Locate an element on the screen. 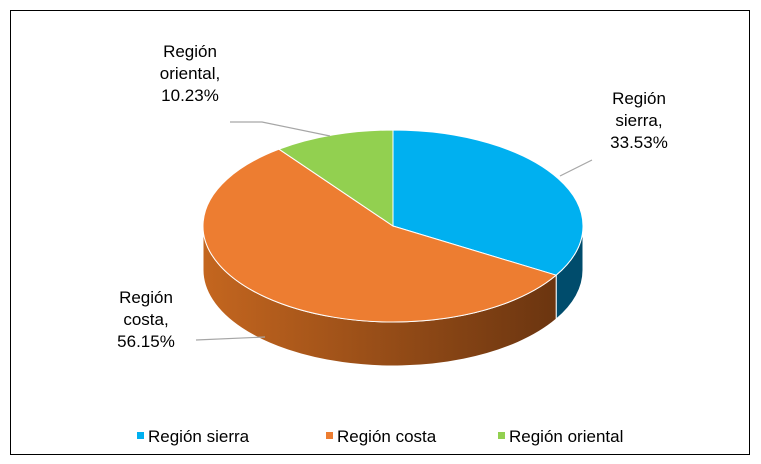  legend-label: Región oriental is located at coordinates (566, 436).